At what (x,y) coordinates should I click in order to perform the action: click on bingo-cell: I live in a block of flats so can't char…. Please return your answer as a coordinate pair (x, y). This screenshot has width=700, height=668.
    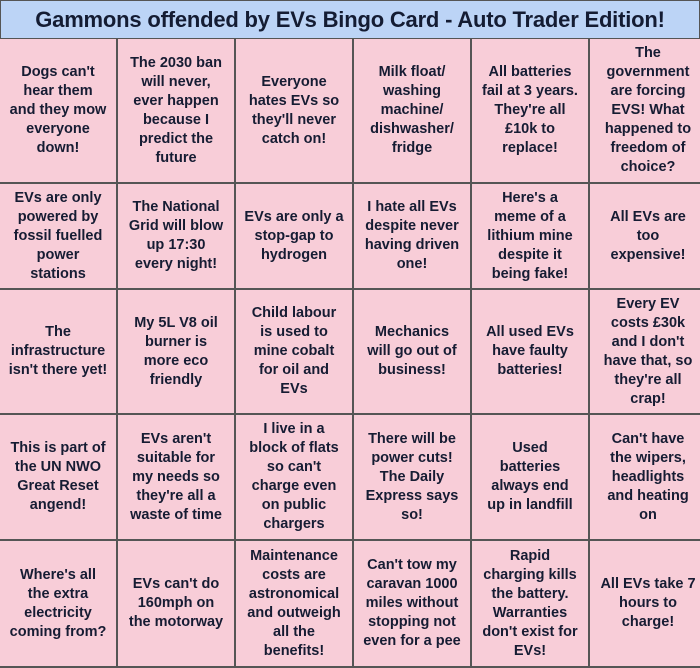
    Looking at the image, I should click on (294, 477).